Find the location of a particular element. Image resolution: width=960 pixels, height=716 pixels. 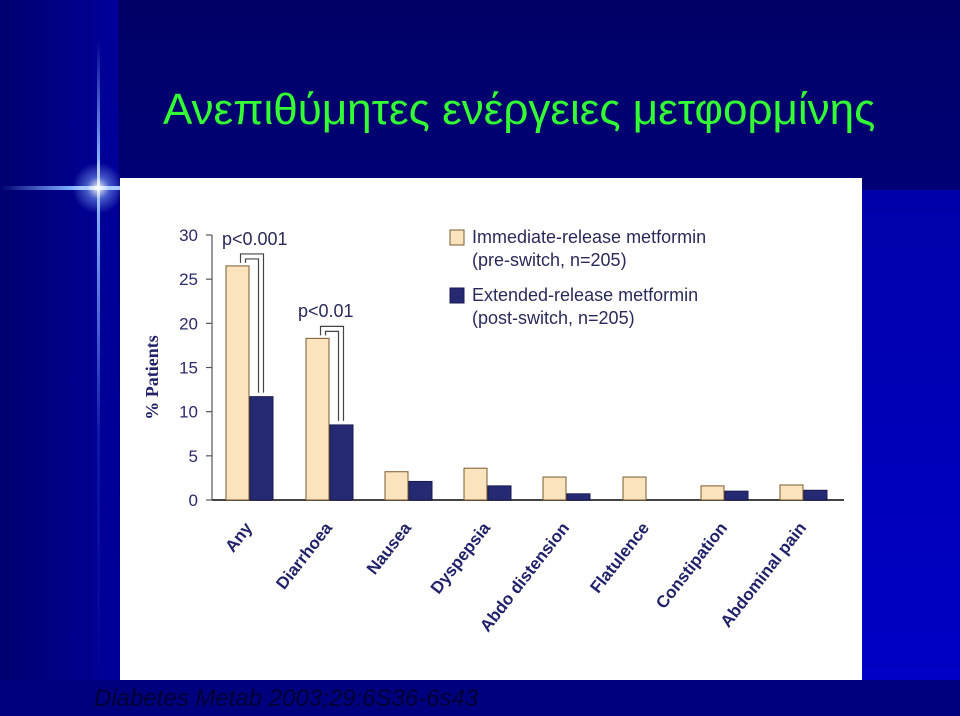

y-tick-label: 20 is located at coordinates (188, 323).